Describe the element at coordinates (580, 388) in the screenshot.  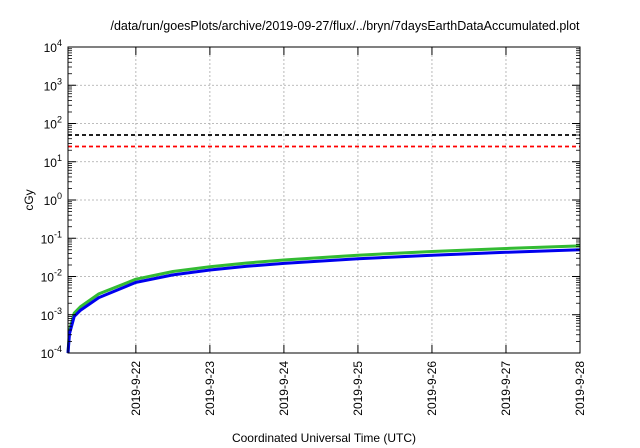
I see `x-tick-label: 2019-9-28` at that location.